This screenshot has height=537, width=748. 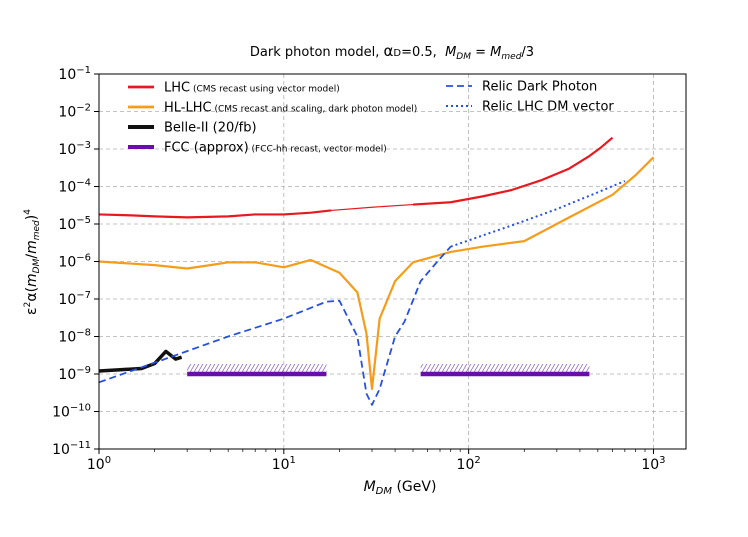 I want to click on y-tick-label: 10⁻⁴, so click(x=74, y=187).